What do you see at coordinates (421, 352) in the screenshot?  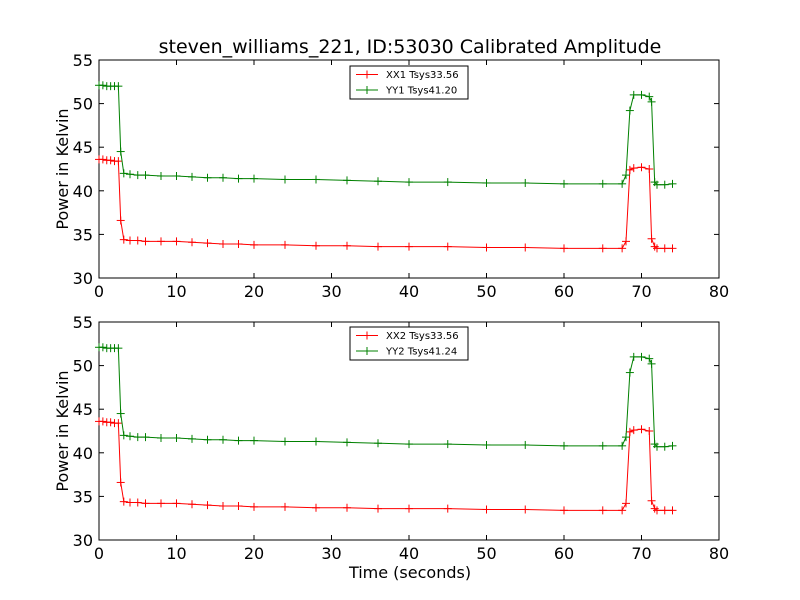 I see `legend-label: YY2 Tsys41.24` at bounding box center [421, 352].